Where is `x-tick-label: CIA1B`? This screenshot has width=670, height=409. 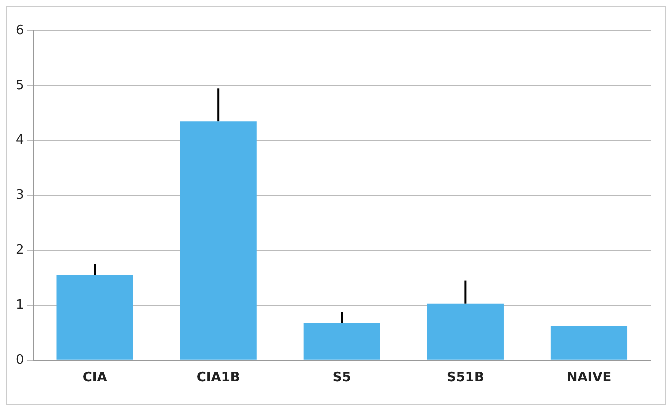 x-tick-label: CIA1B is located at coordinates (218, 378).